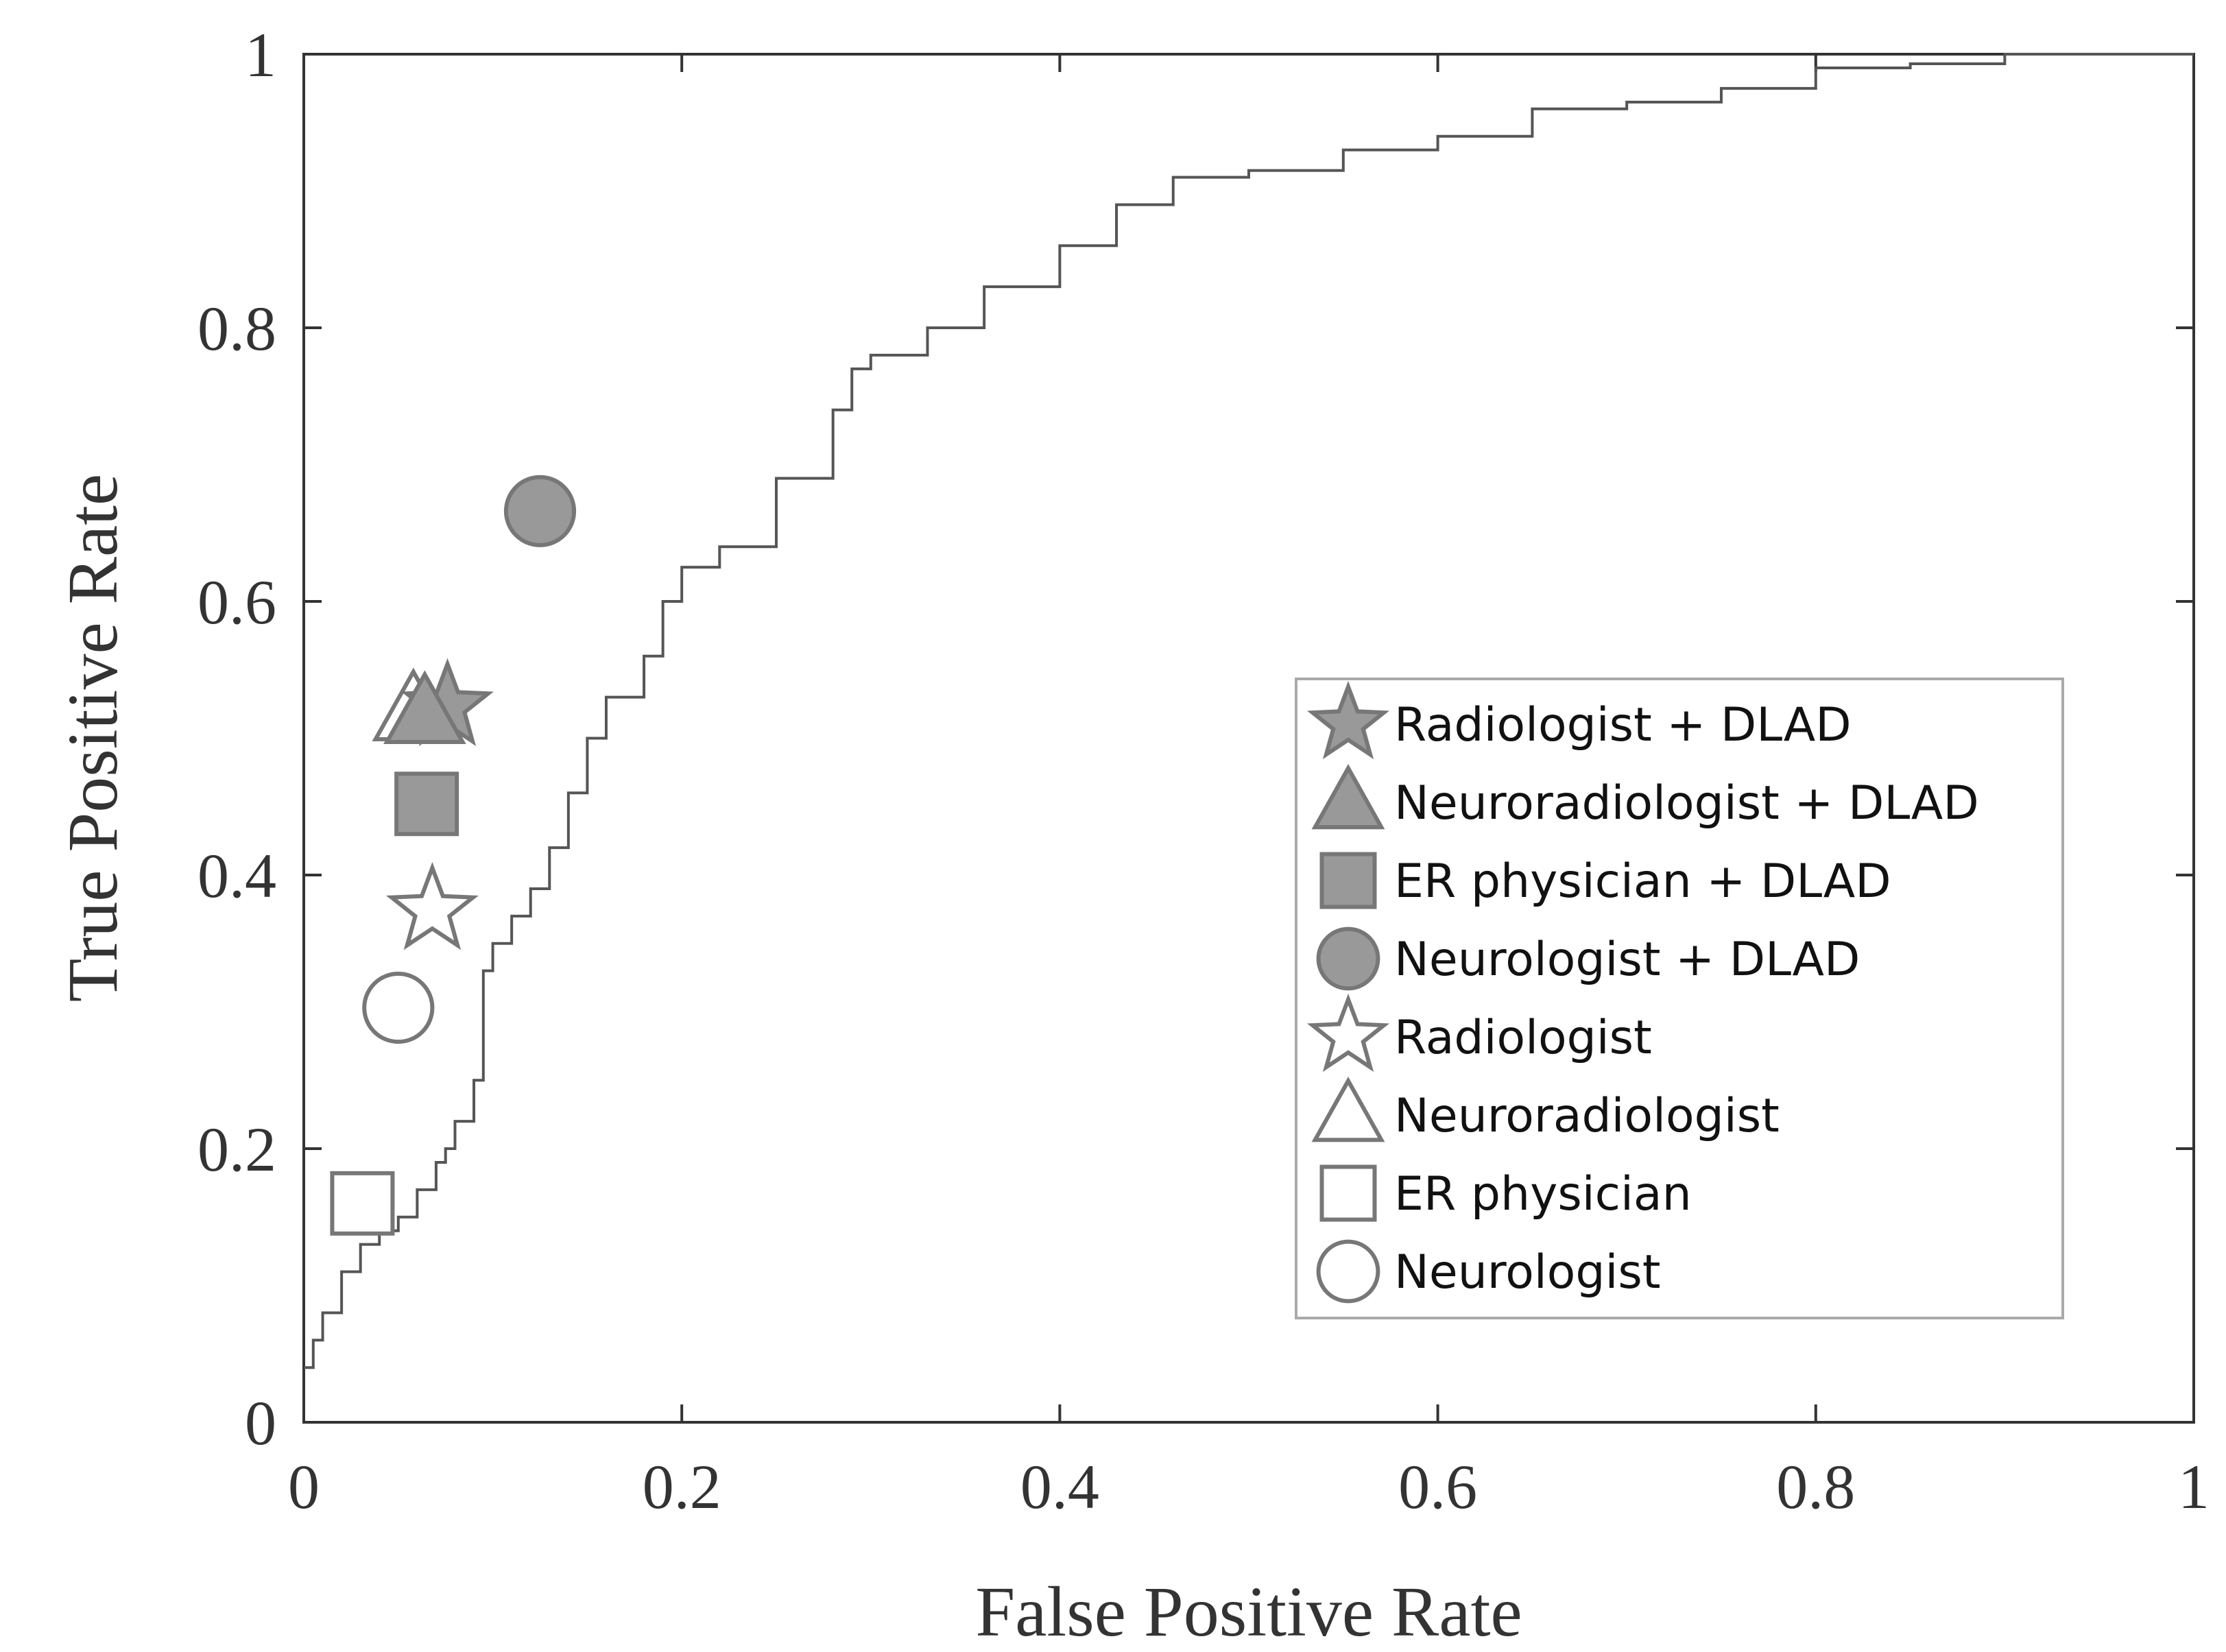 This screenshot has width=2226, height=1652. Describe the element at coordinates (1348, 1193) in the screenshot. I see `legend-marker-er-physician` at that location.